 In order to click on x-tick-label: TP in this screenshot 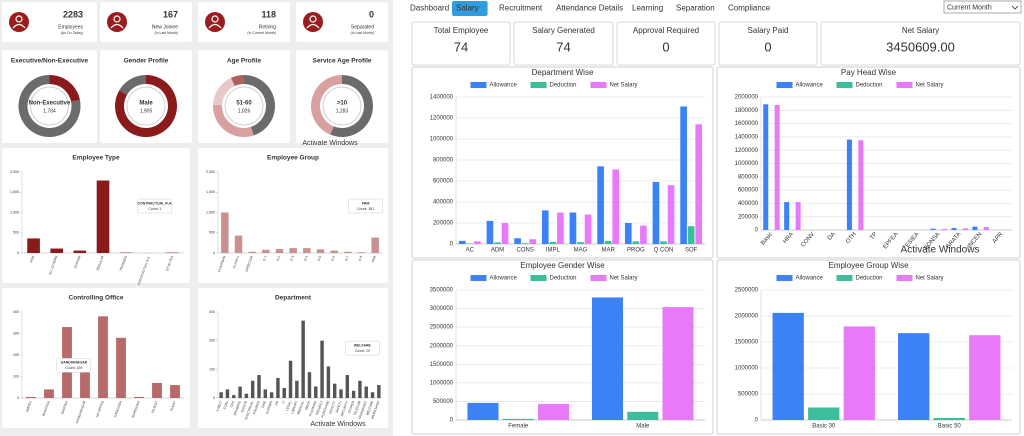, I will do `click(874, 236)`.